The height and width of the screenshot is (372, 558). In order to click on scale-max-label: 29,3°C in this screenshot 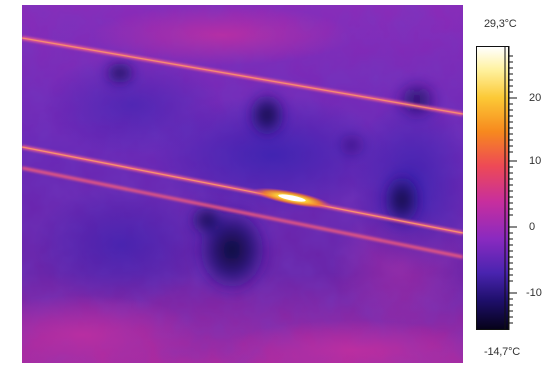, I will do `click(500, 24)`.